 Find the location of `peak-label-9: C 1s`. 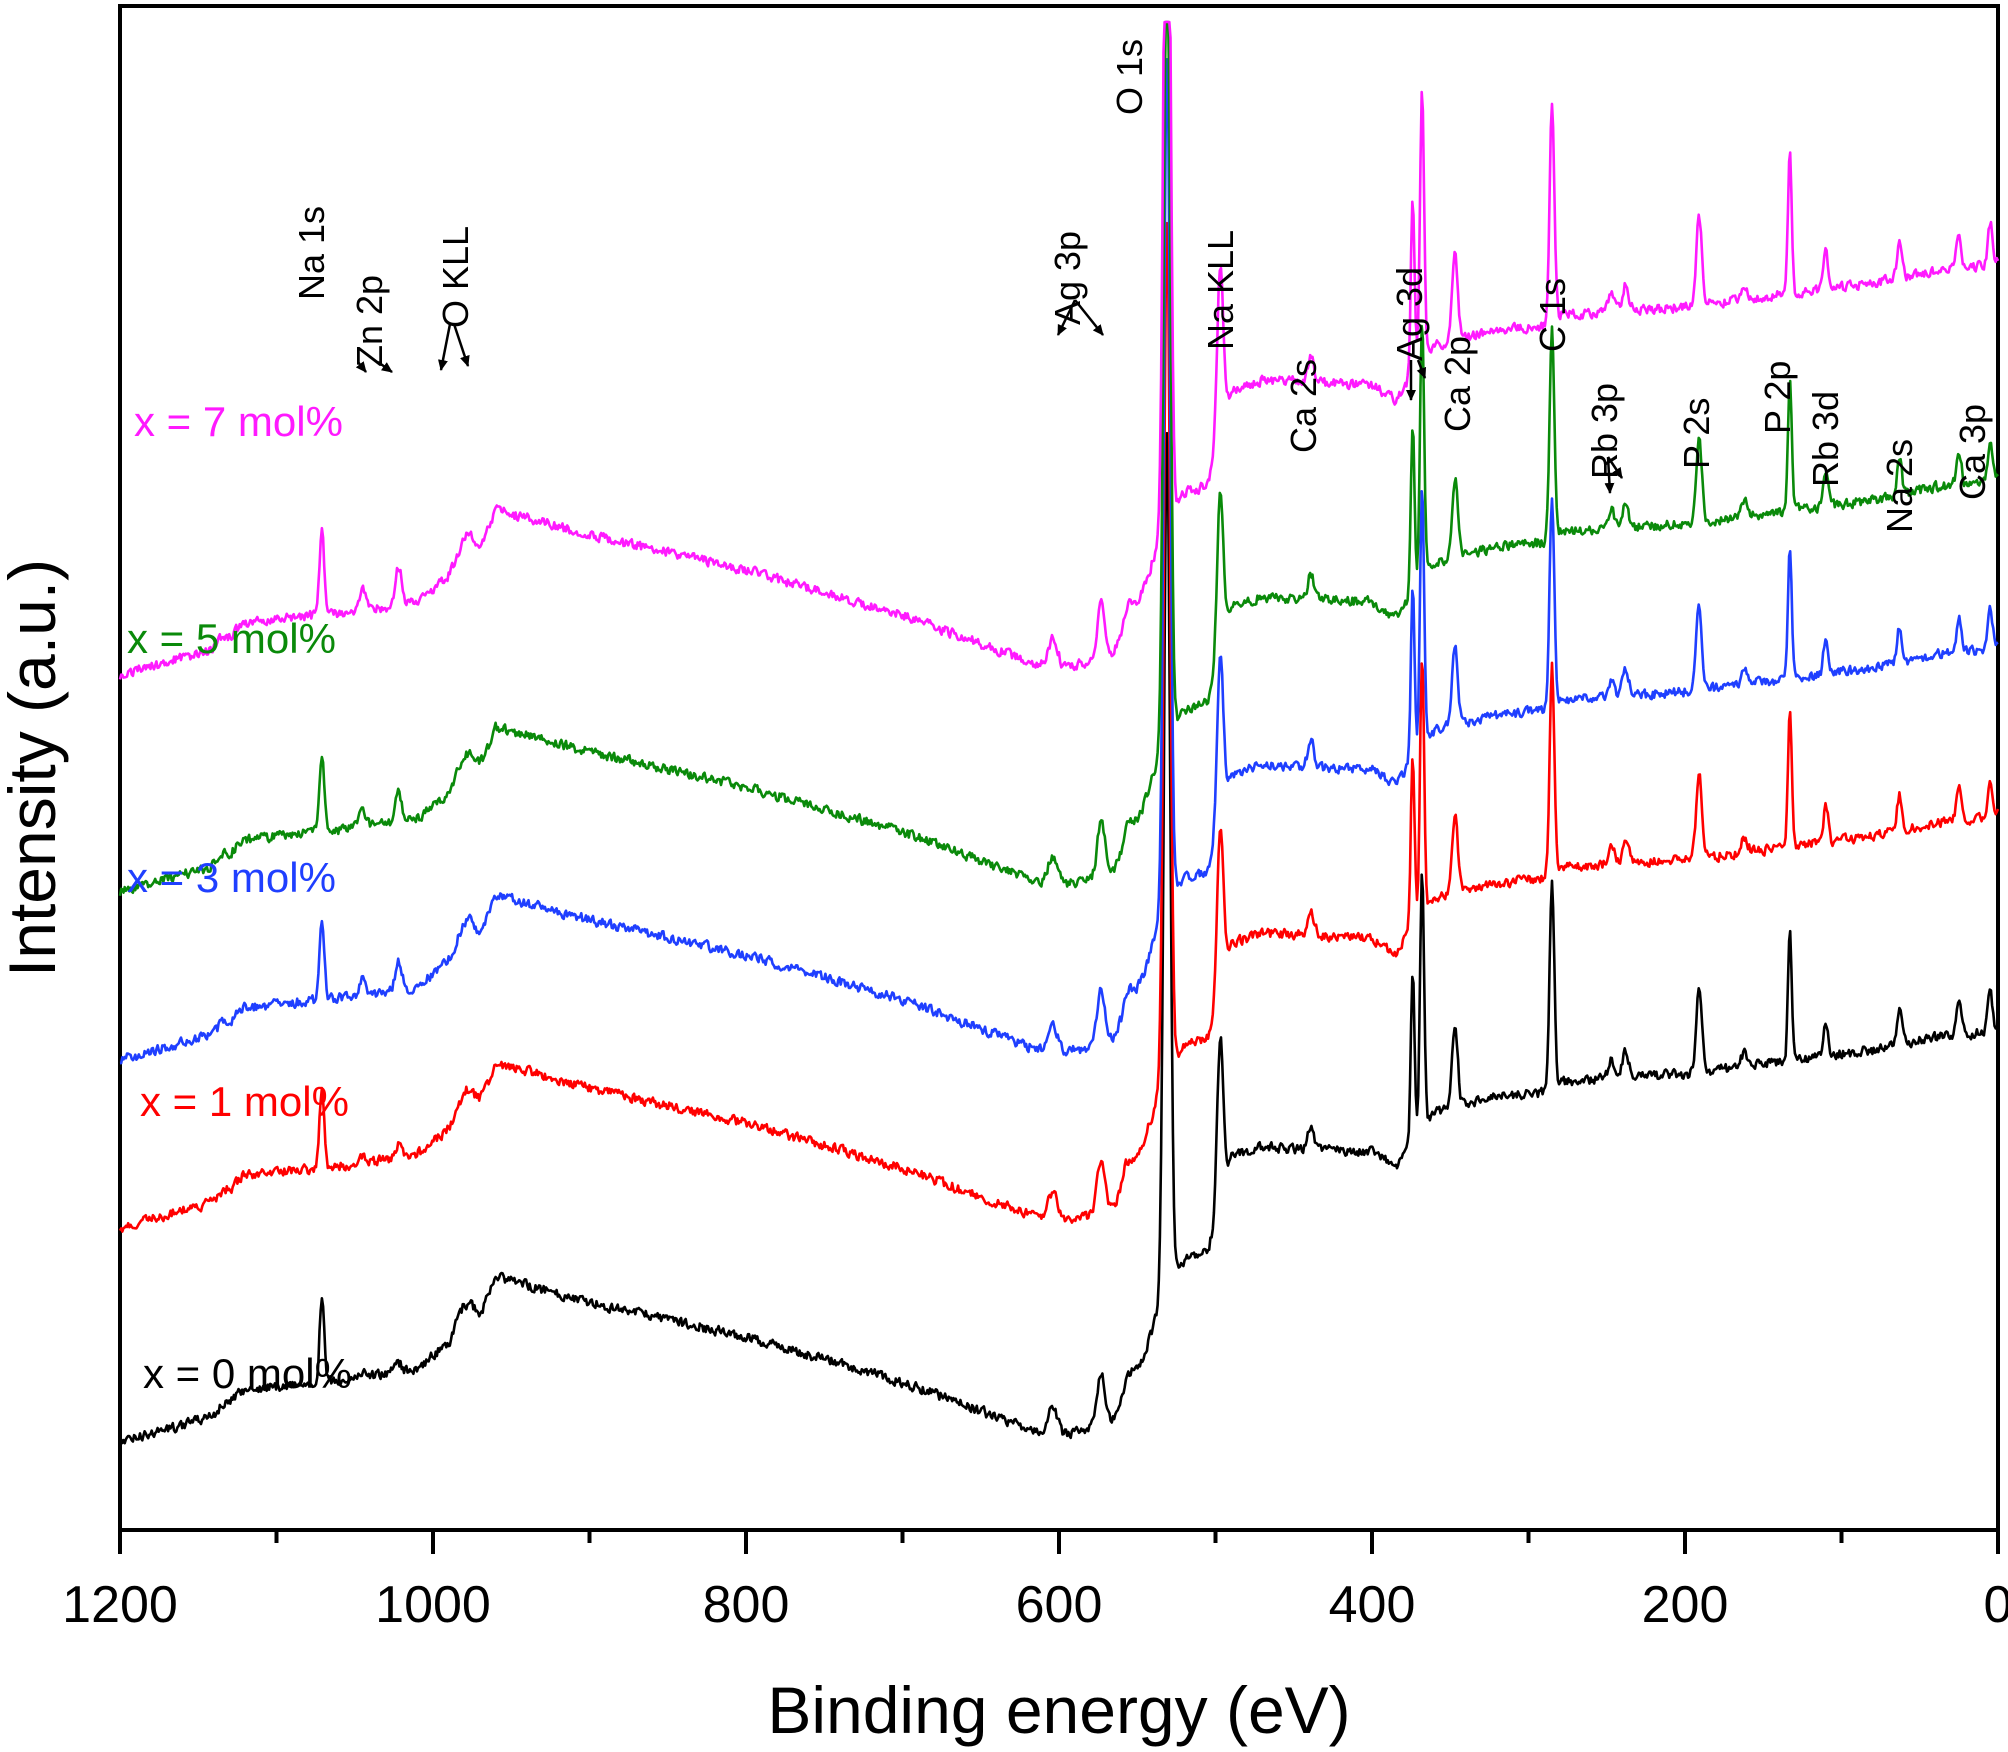

peak-label-9: C 1s is located at coordinates (1552, 315).